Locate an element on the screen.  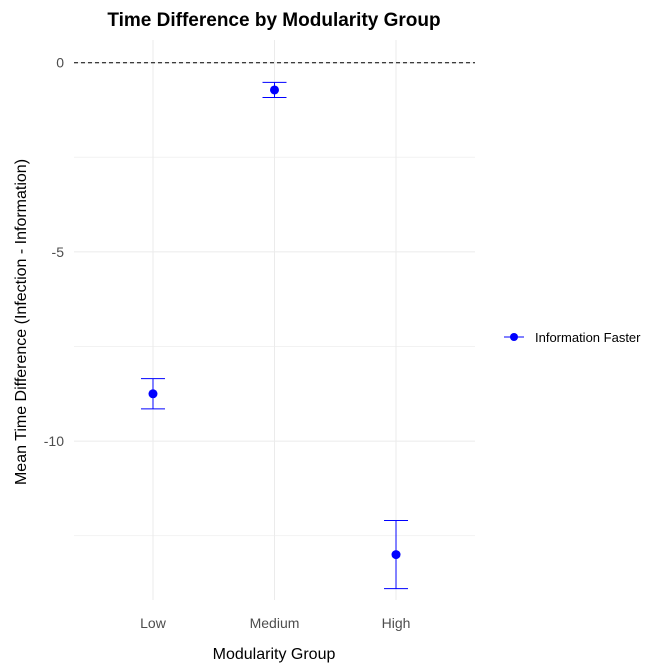
legend-label: Information Faster is located at coordinates (588, 337).